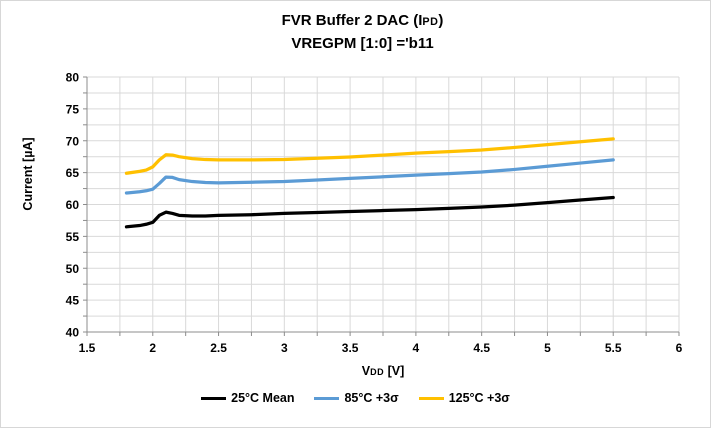 This screenshot has width=711, height=428. Describe the element at coordinates (350, 348) in the screenshot. I see `x-tick-label: 3.5` at that location.